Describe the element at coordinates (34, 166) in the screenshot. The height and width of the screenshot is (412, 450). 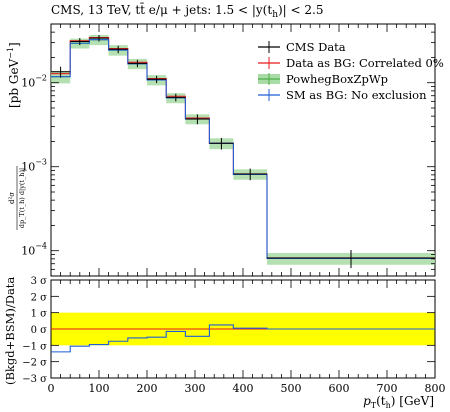
I see `y-tick-label: 10⁻³` at that location.